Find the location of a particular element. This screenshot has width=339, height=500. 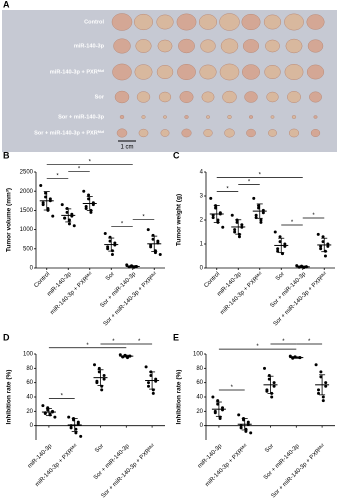

x-tick-label: Sor is located at coordinates (99, 448).